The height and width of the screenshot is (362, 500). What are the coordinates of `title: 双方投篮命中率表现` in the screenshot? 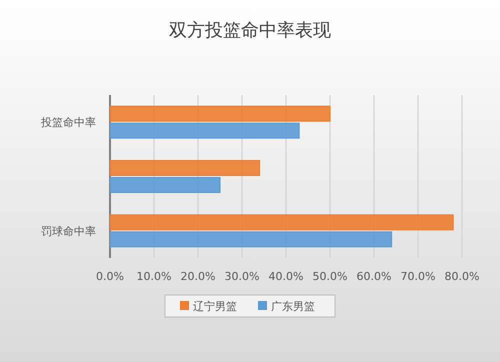 It's located at (250, 30).